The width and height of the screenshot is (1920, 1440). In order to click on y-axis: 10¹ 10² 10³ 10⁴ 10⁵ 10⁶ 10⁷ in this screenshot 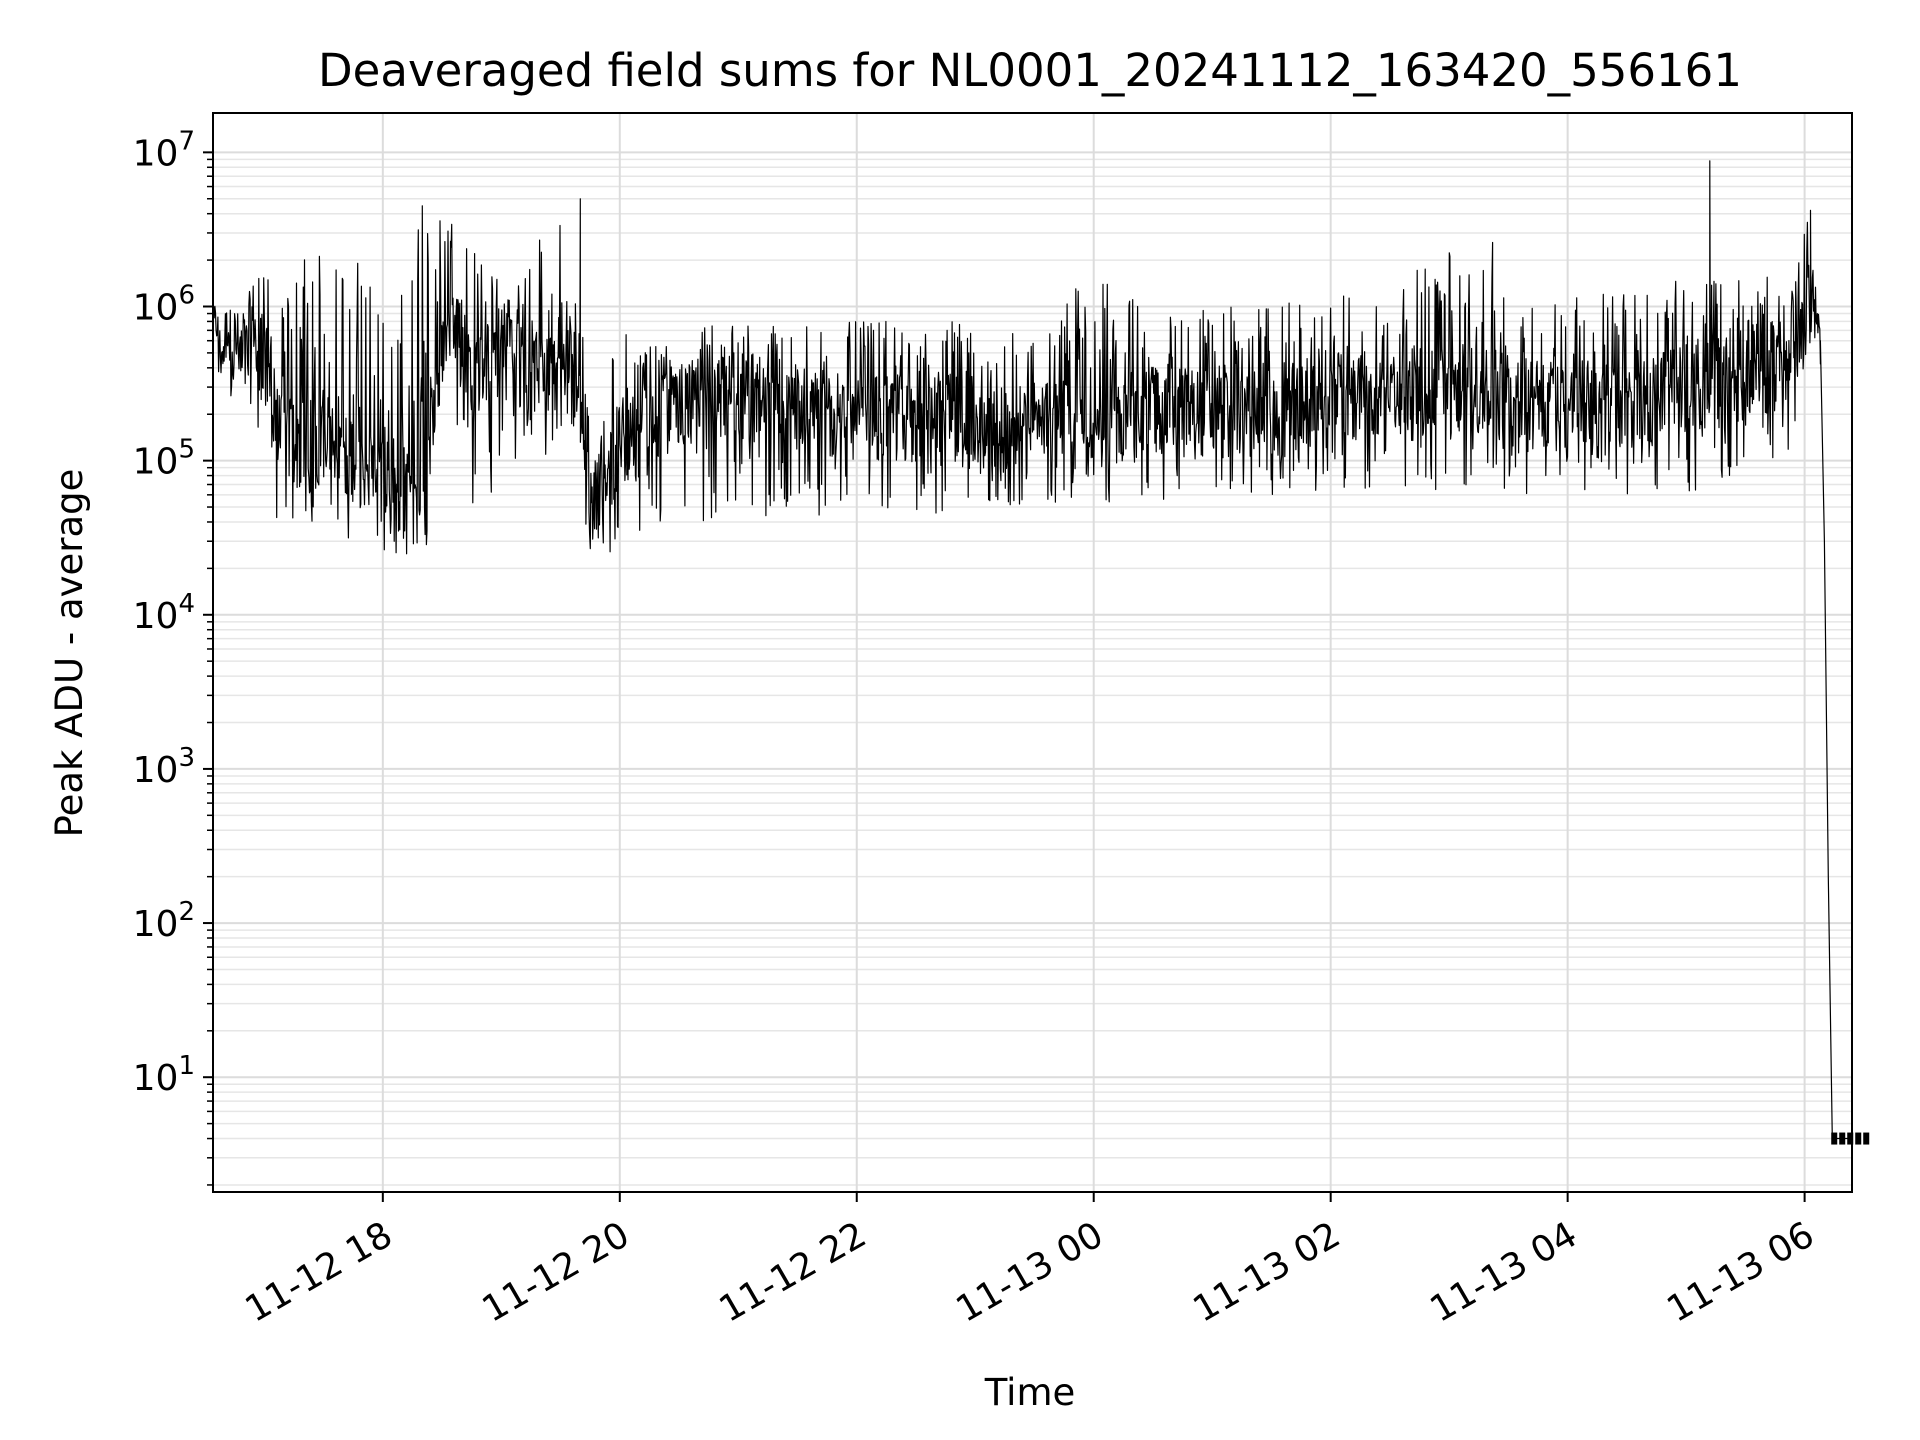, I will do `click(173, 656)`.